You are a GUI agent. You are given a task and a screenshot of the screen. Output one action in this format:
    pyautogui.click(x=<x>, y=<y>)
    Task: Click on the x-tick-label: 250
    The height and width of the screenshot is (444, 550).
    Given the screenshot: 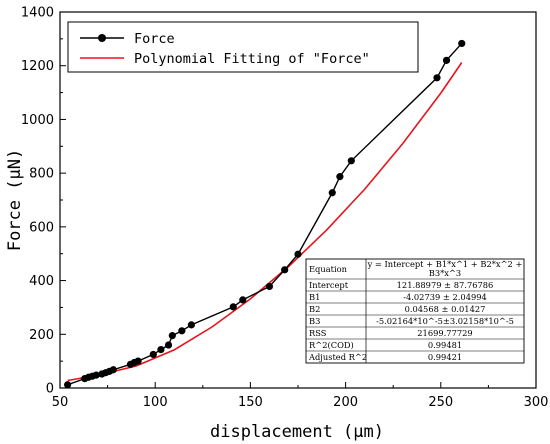 What is the action you would take?
    pyautogui.click(x=440, y=402)
    